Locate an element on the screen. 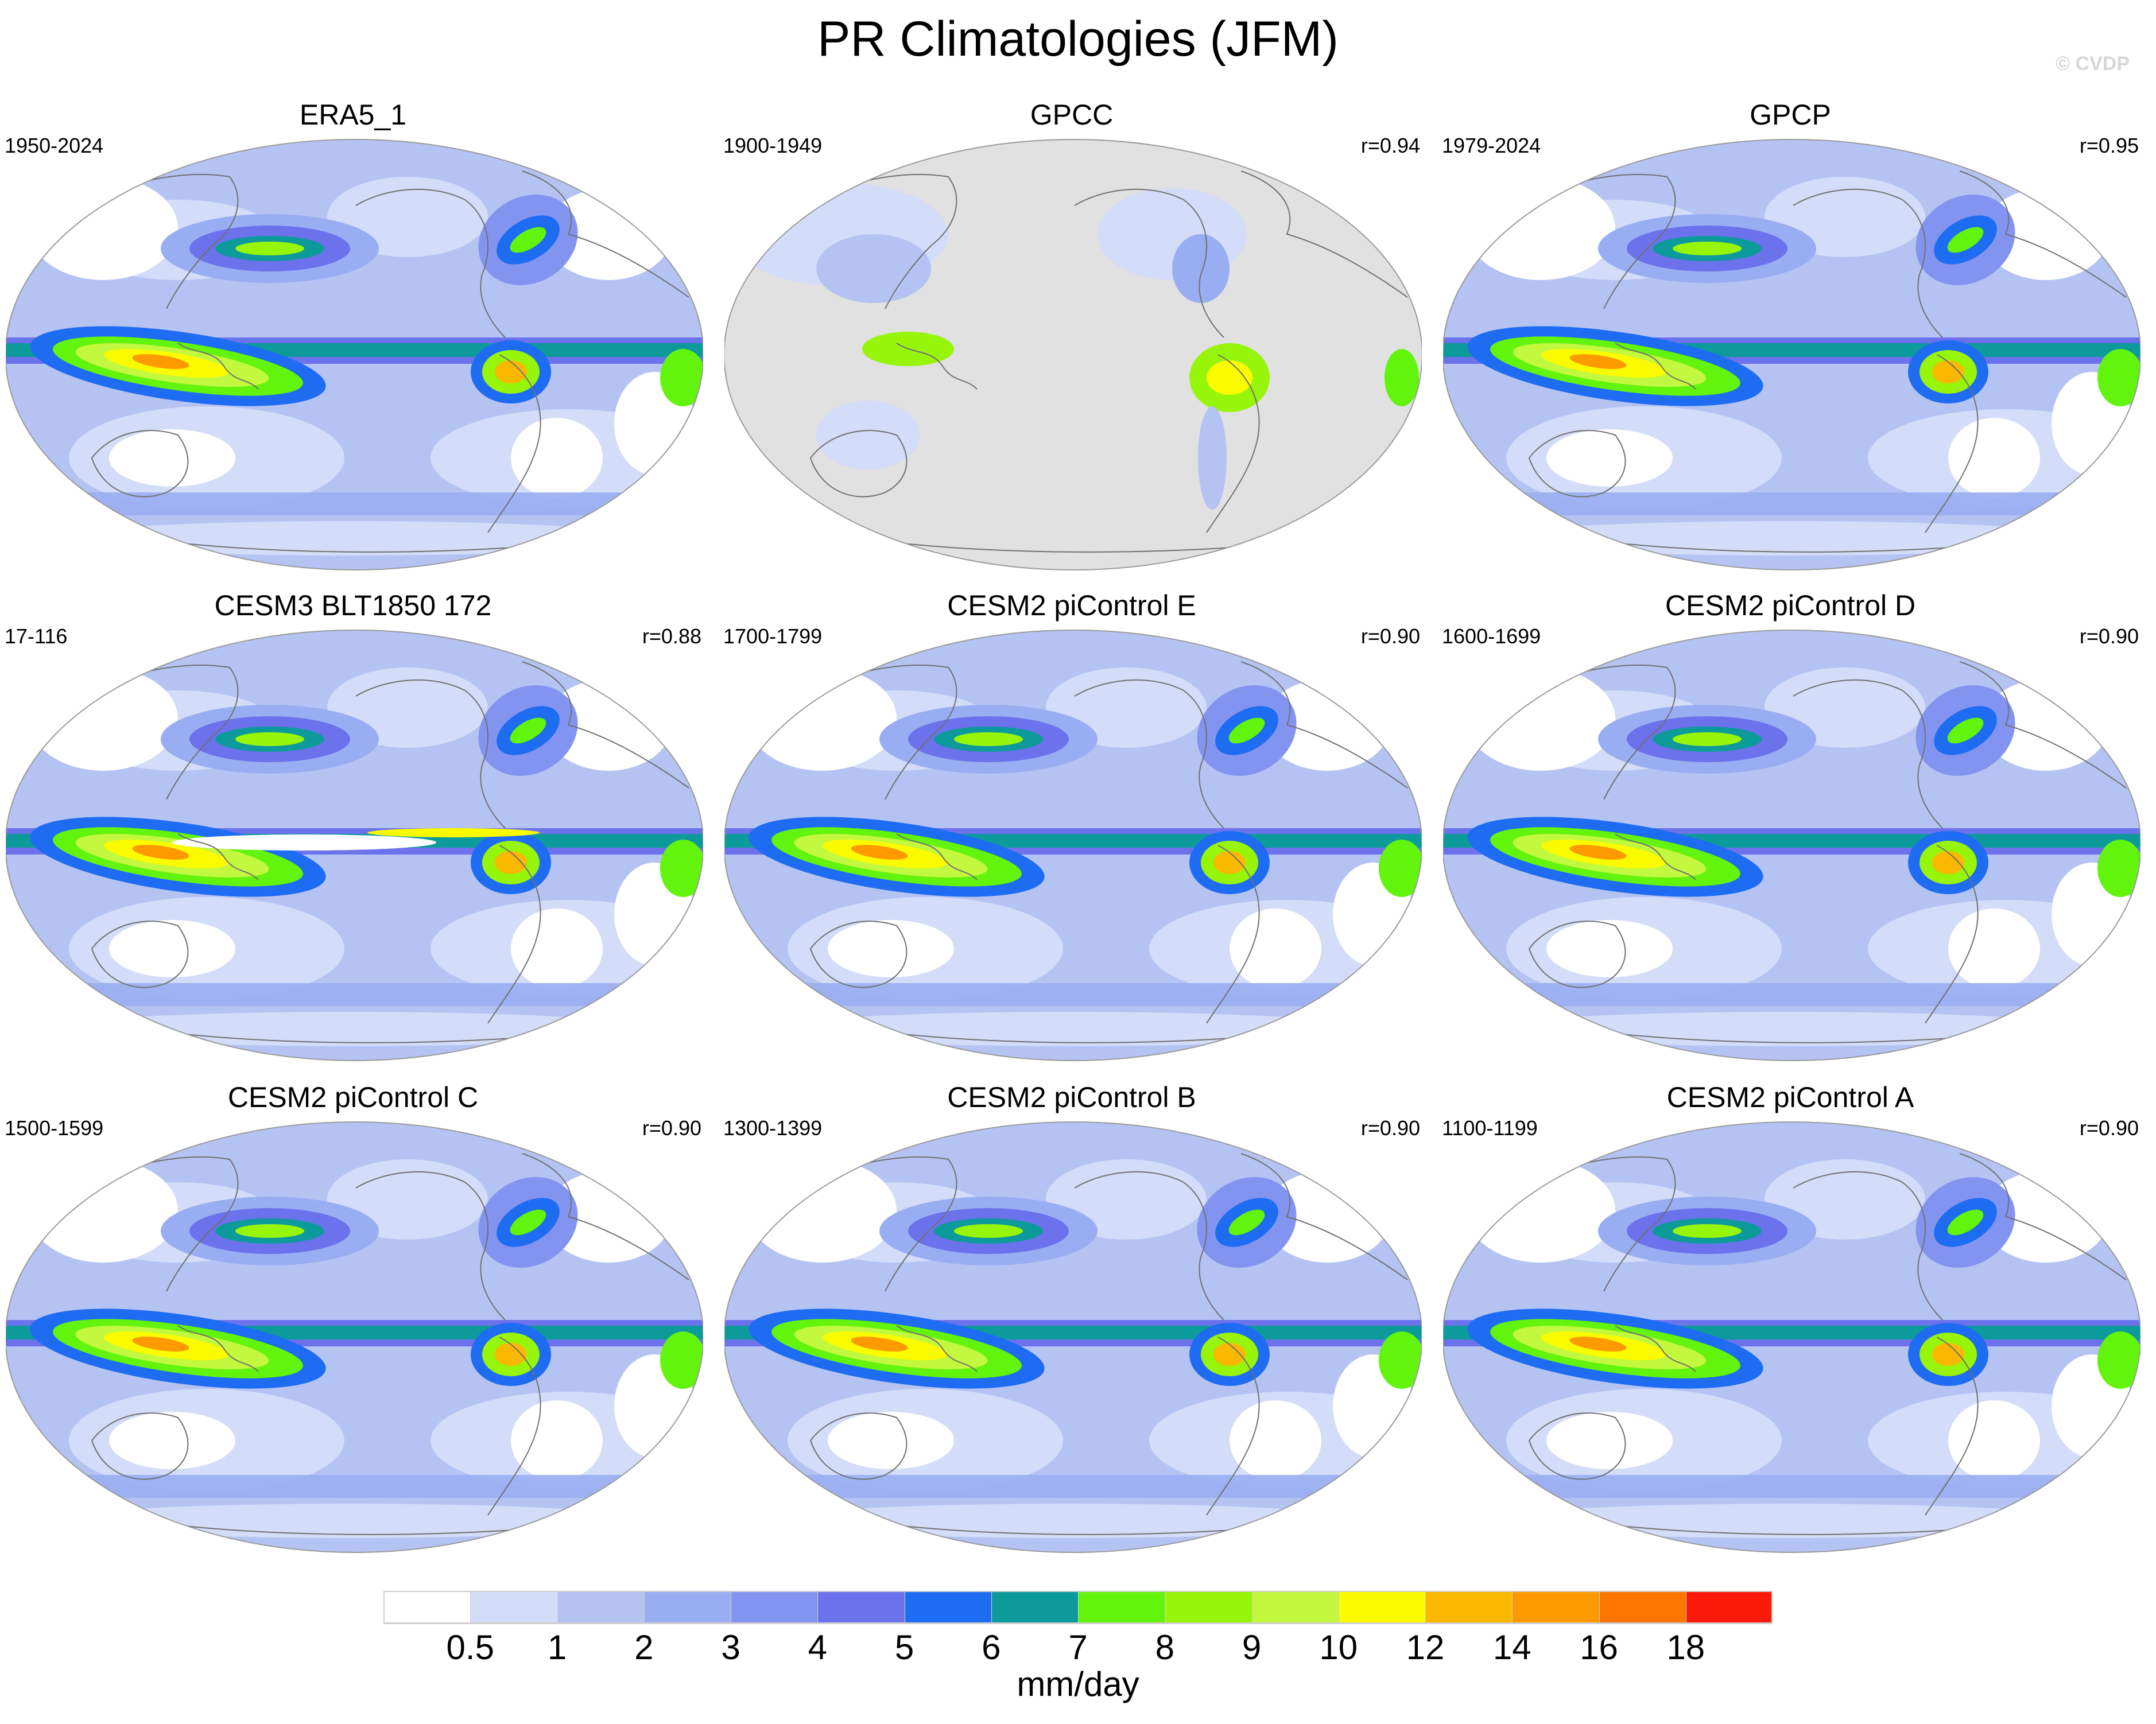 The height and width of the screenshot is (1724, 2156). panel-correlation: r=0.95 is located at coordinates (2109, 145).